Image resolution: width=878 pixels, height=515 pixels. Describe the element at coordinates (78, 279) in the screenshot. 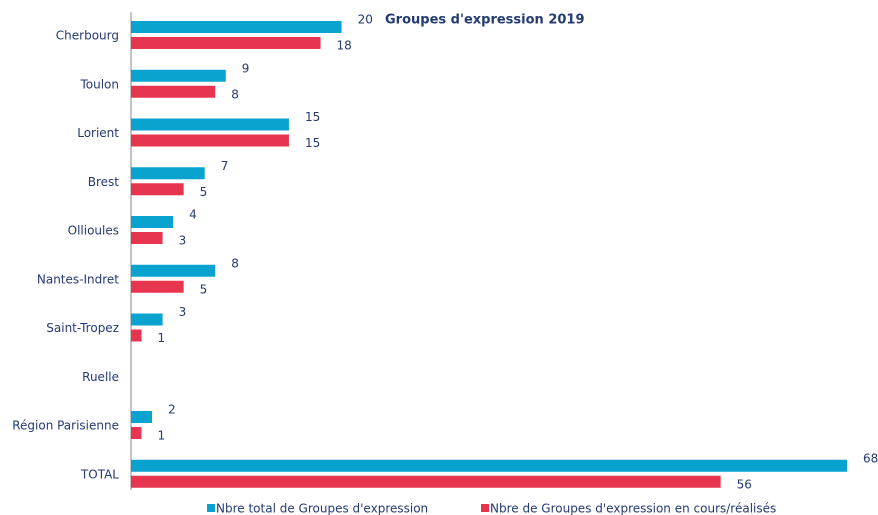

I see `y-tick-label: Nantes-Indret` at that location.